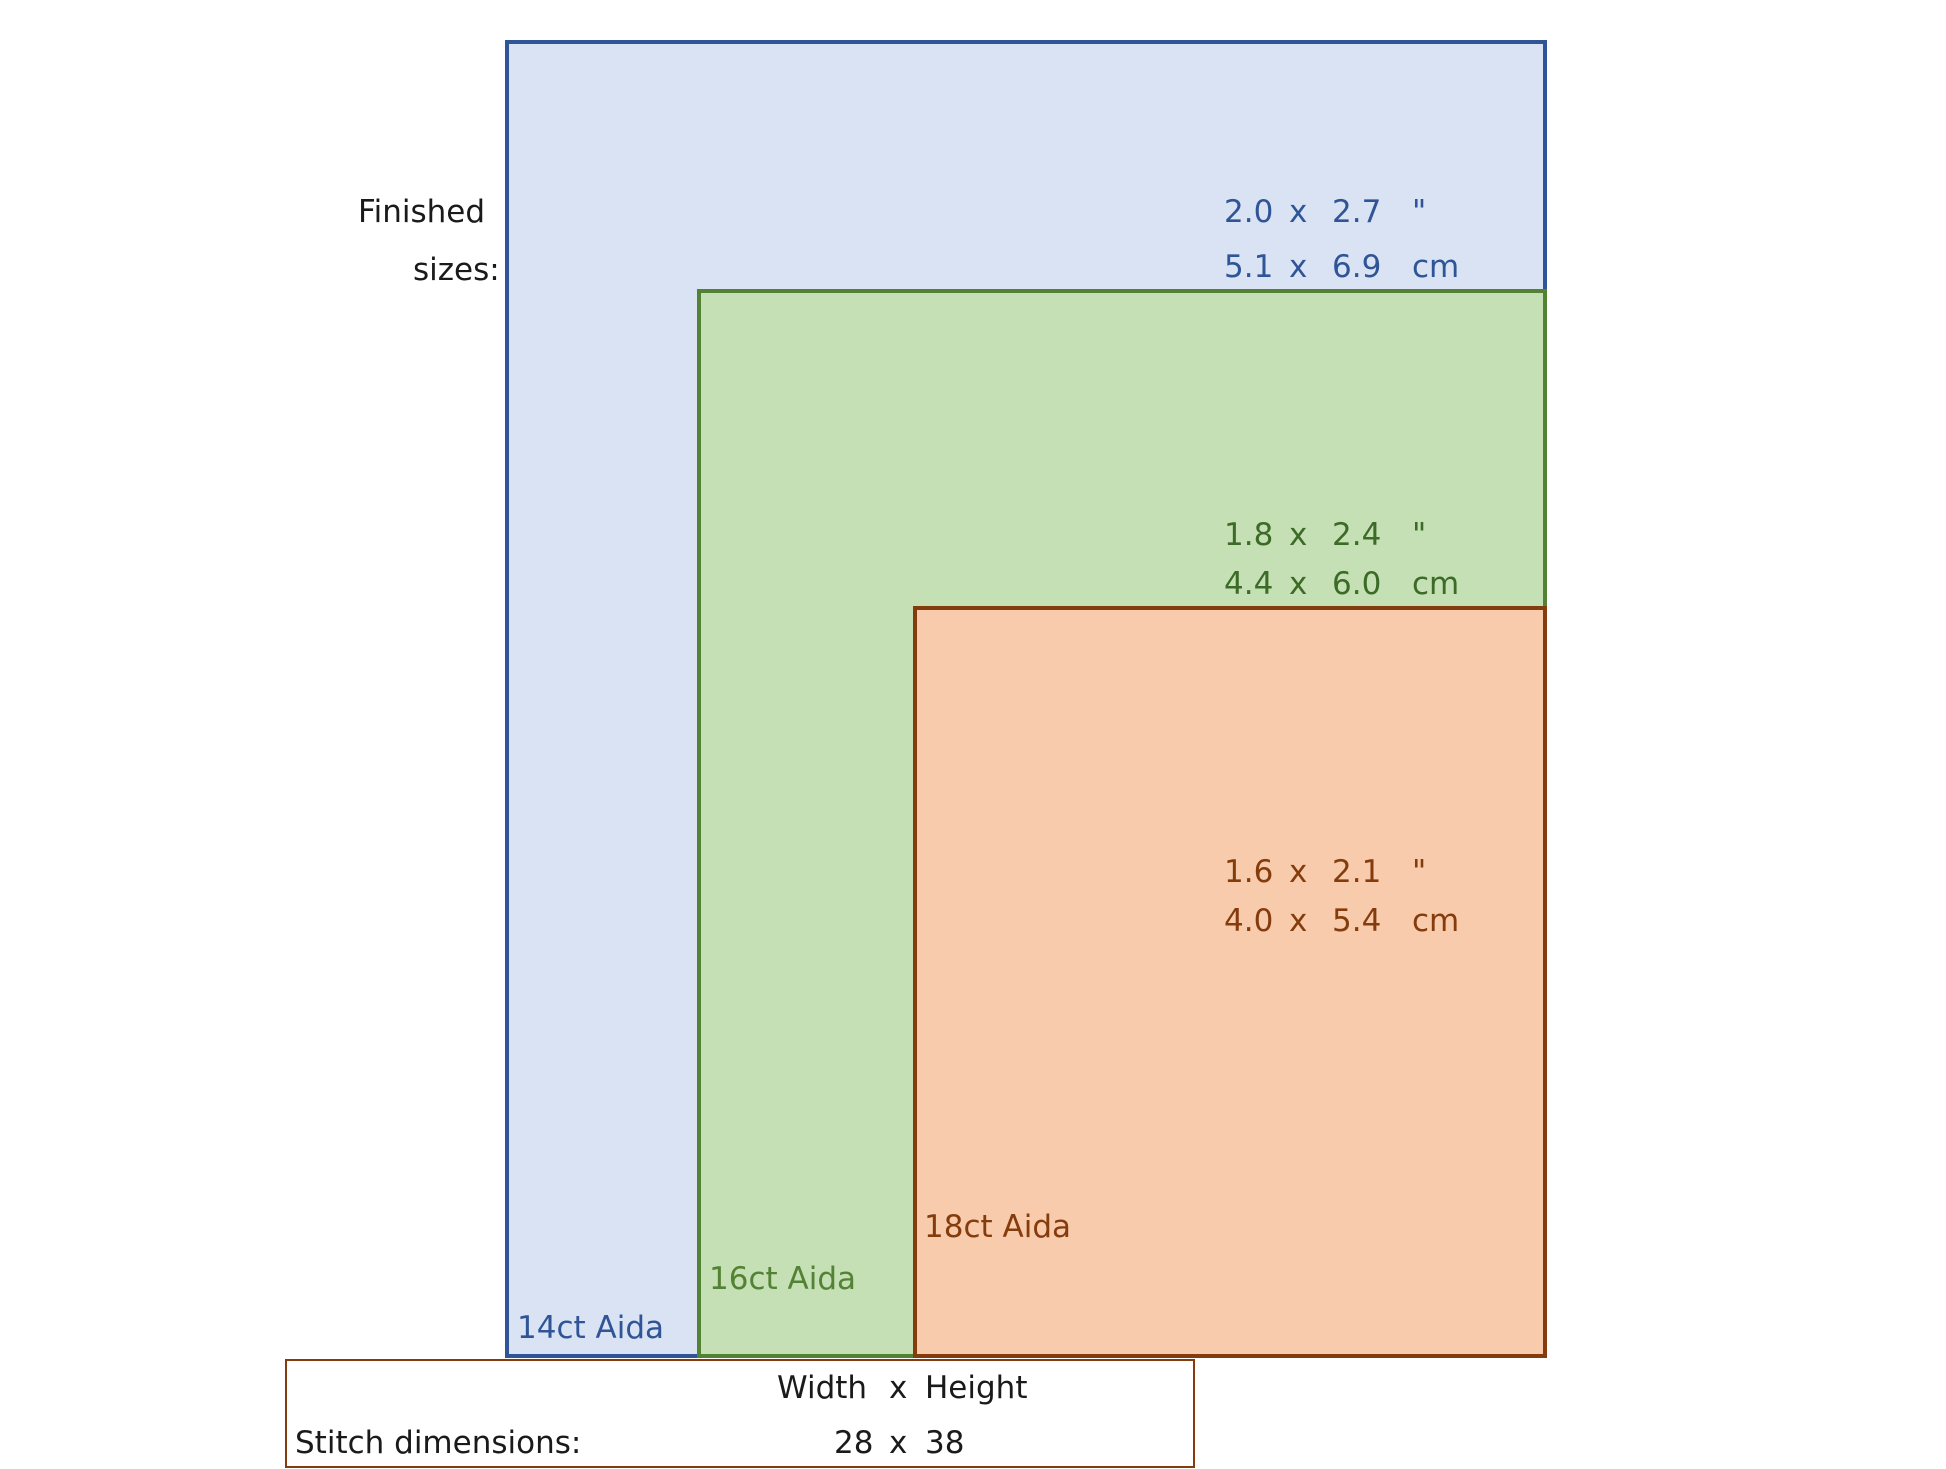 This screenshot has height=1469, width=1946. Describe the element at coordinates (1325, 274) in the screenshot. I see `aida14-inch-size: 2.0 x 2.7 "` at that location.